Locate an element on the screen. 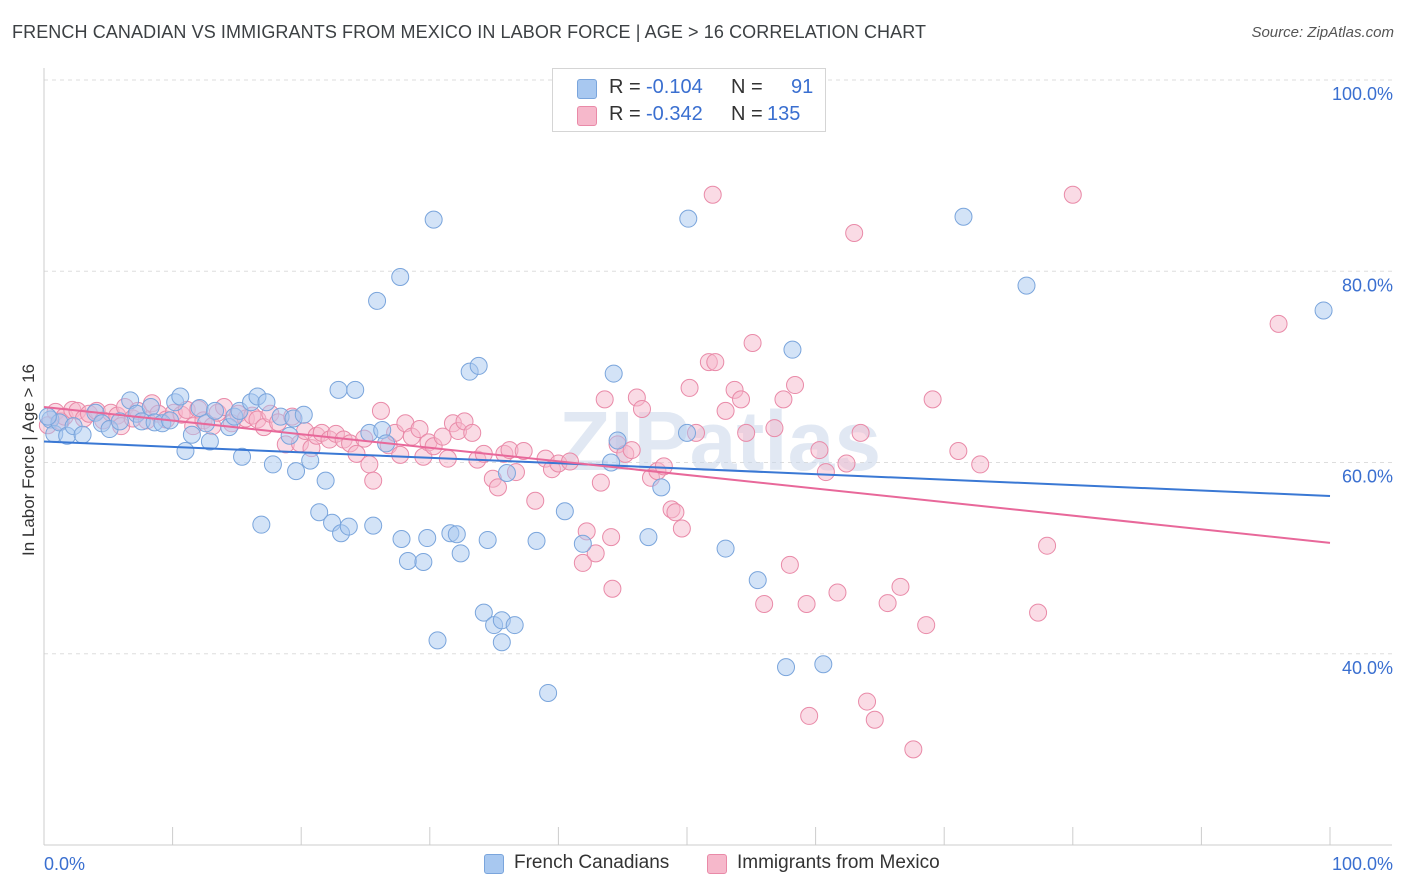 Image resolution: width=1406 pixels, height=892 pixels. y-tick-label: 60.0% is located at coordinates (1367, 477).